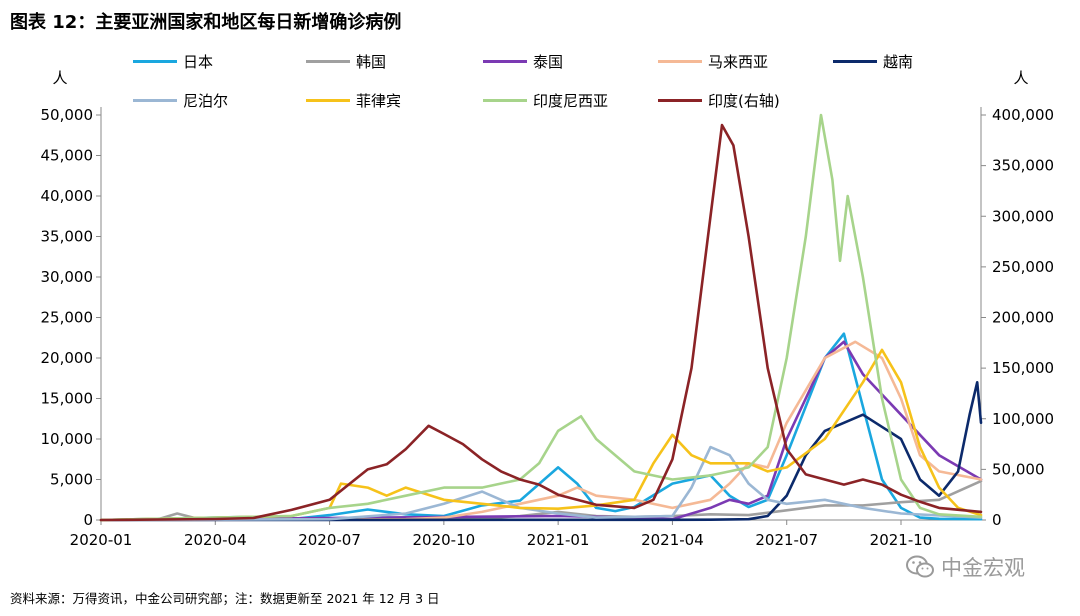 This screenshot has height=616, width=1080. Describe the element at coordinates (920, 566) in the screenshot. I see `wechat-icon` at that location.